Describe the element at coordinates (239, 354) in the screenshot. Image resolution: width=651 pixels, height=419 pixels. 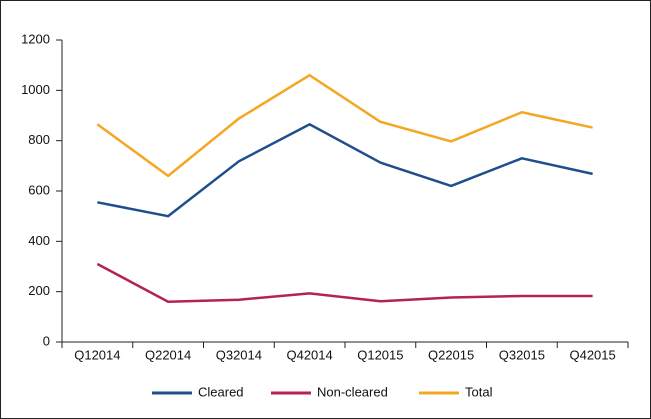
I see `x-tick-label: Q32014` at that location.